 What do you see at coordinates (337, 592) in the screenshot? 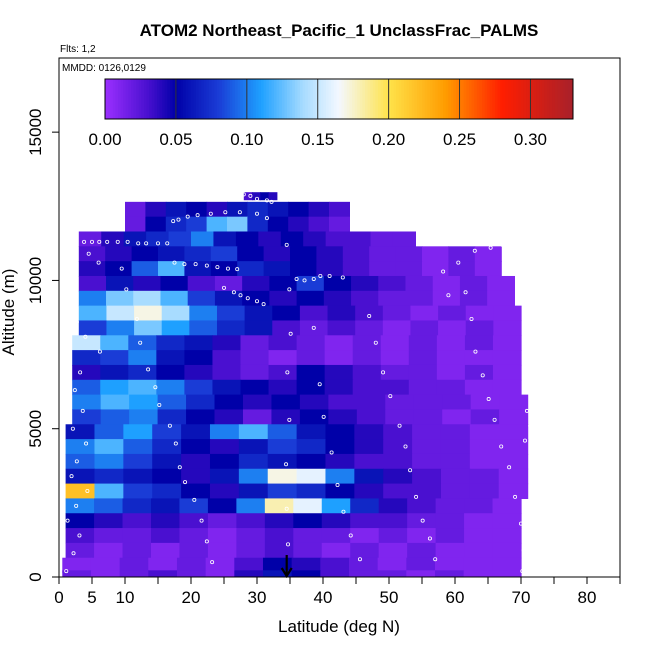
I see `x-axis: 0 5 10 20 30 40 50 60 70 80` at bounding box center [337, 592].